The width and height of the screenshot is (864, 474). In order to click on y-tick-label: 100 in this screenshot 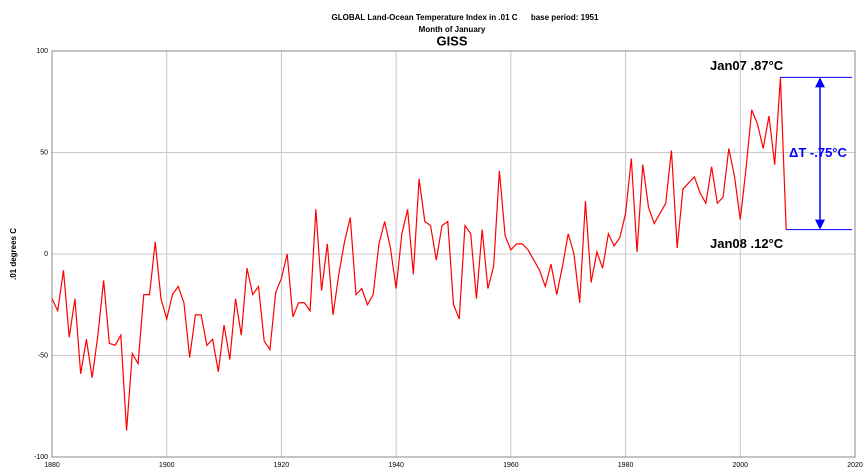, I will do `click(42, 51)`.